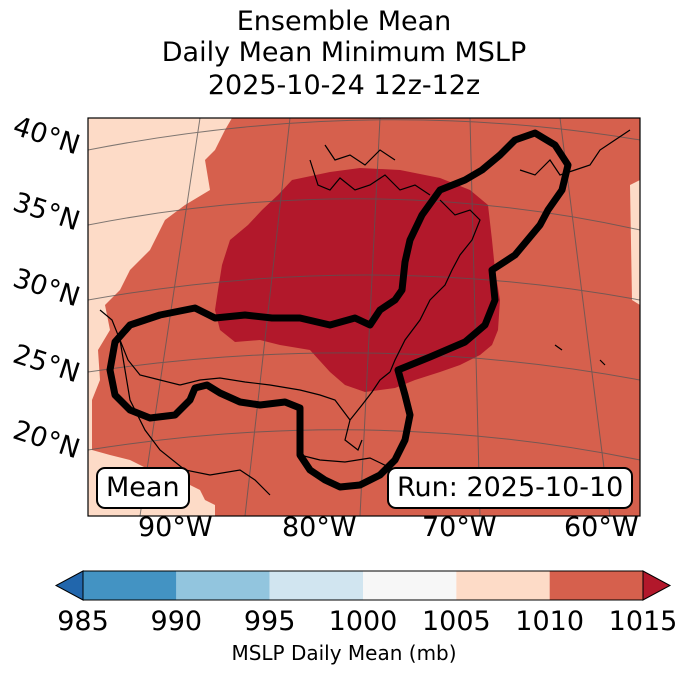 The width and height of the screenshot is (688, 674). I want to click on colorbar-outline, so click(363, 585).